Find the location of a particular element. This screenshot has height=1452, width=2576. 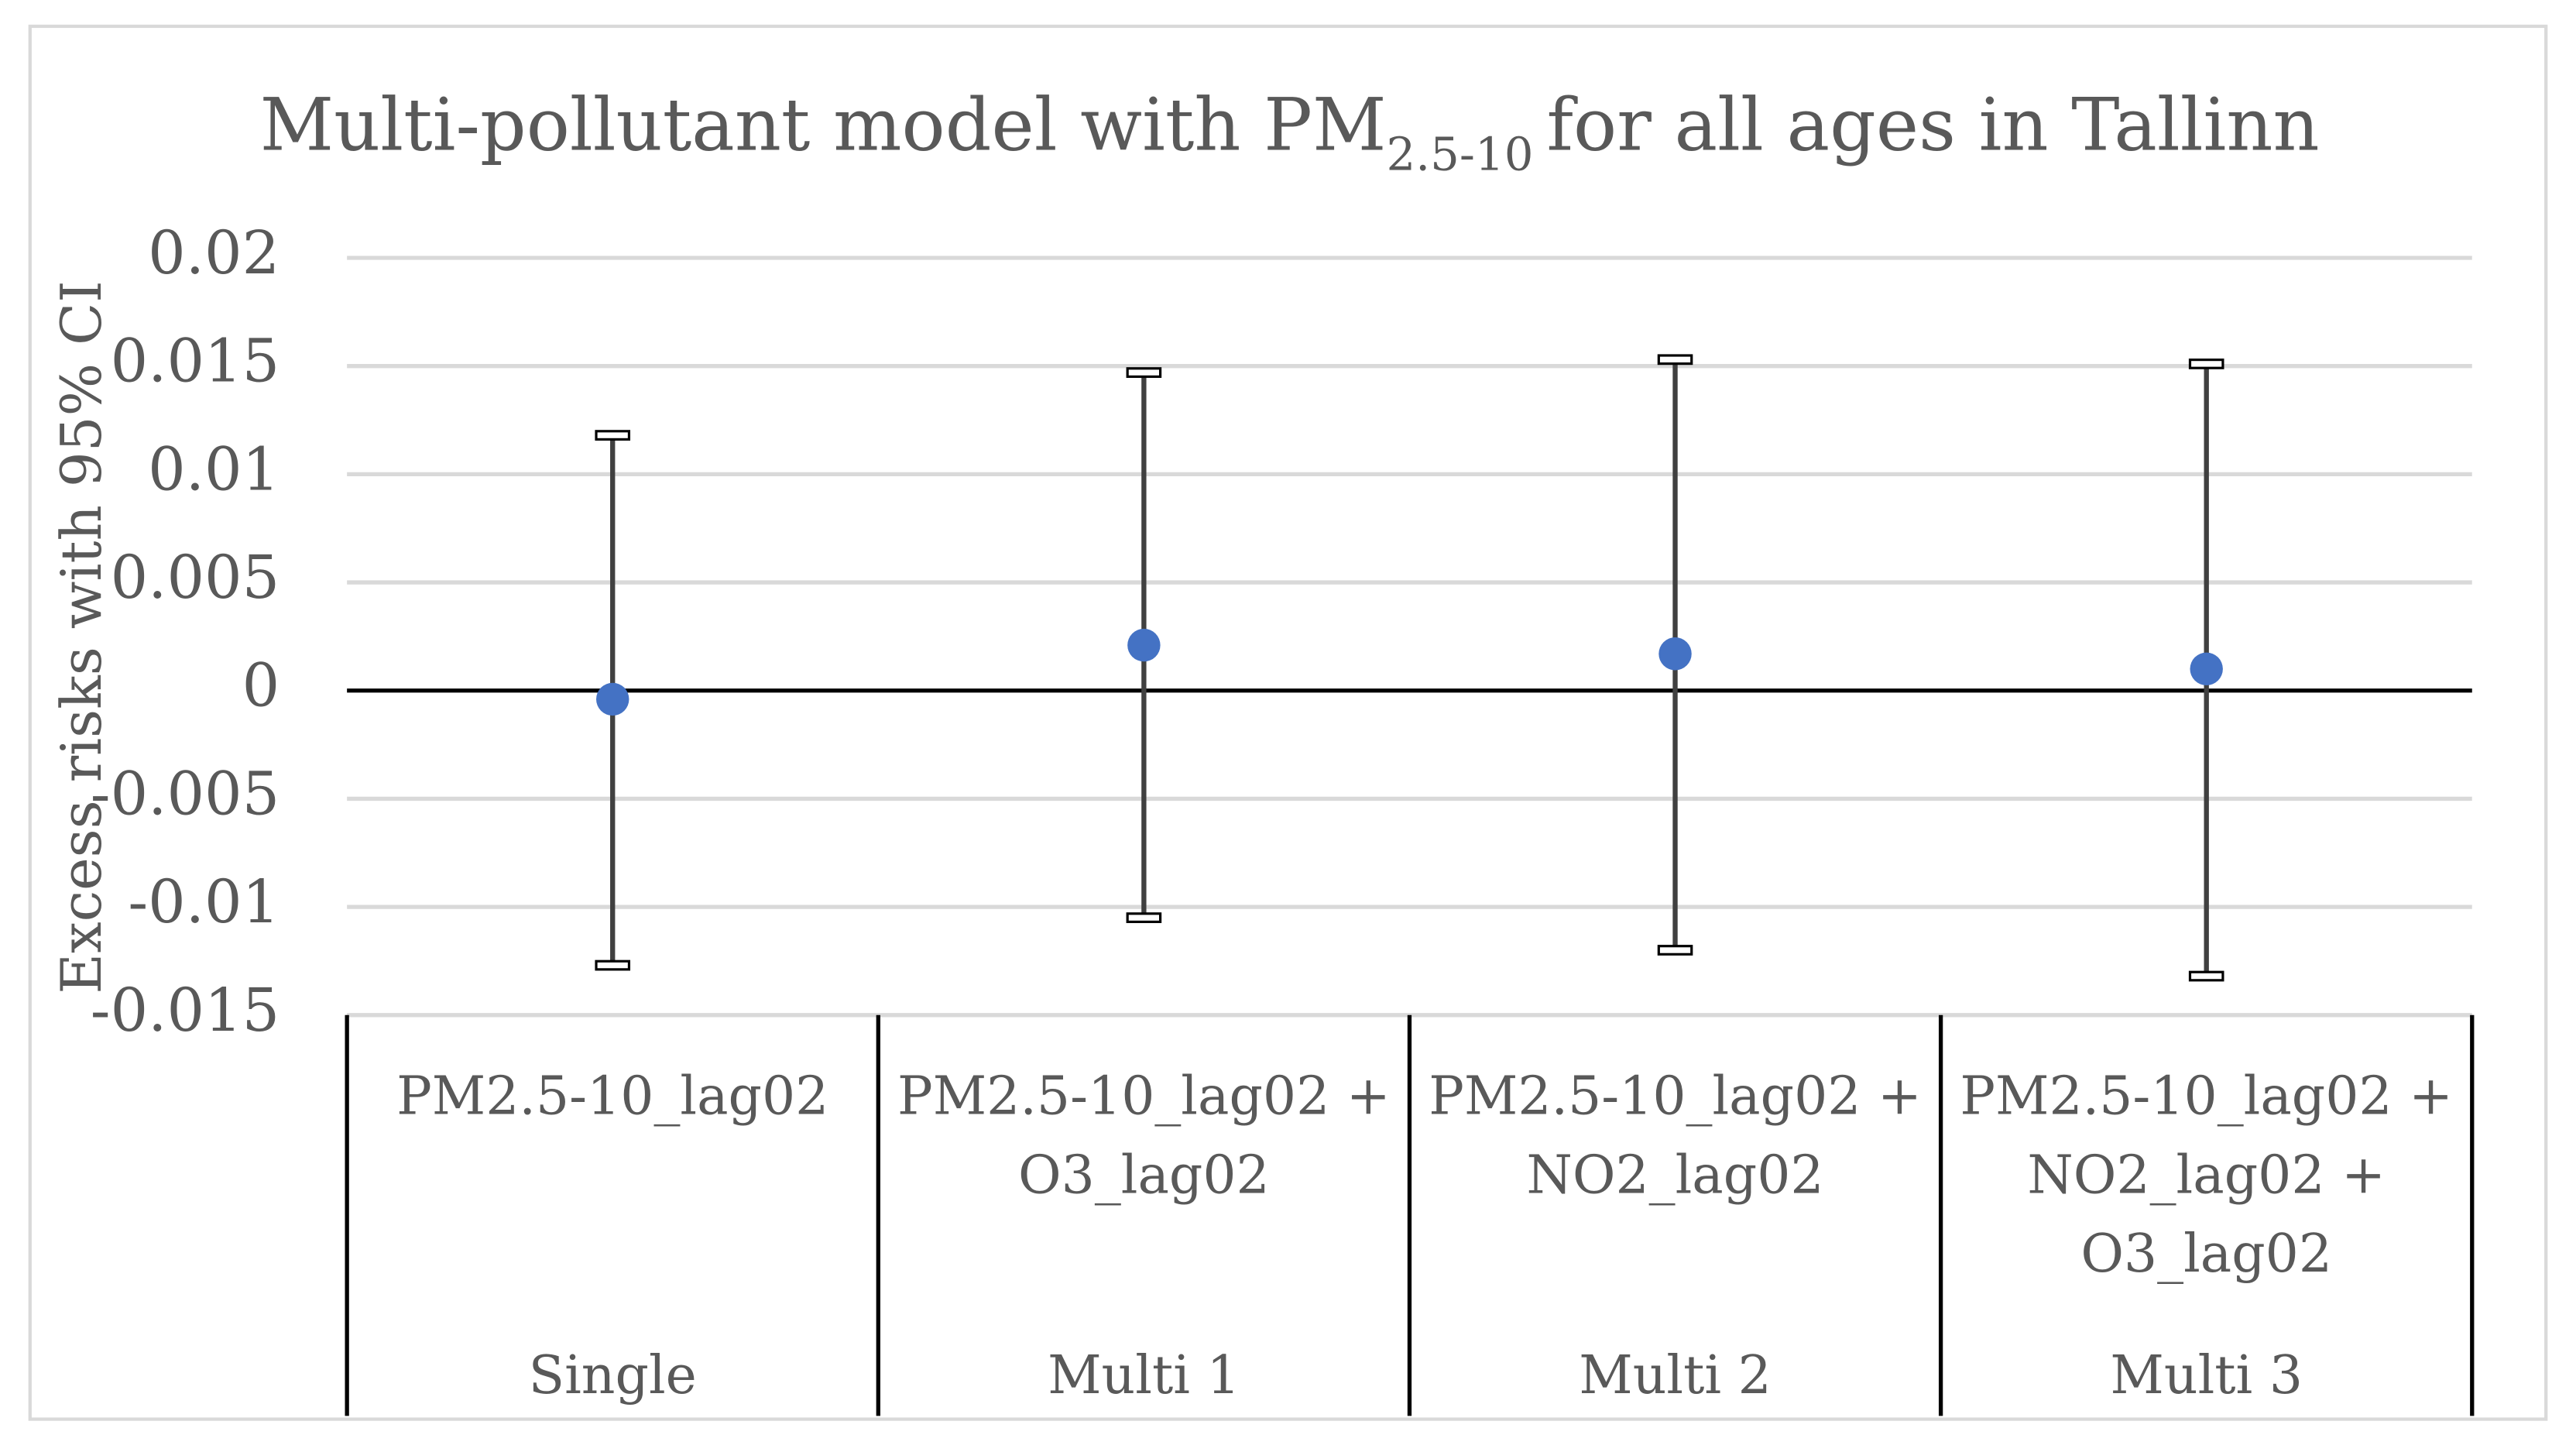

y-tick-label: 0.01 is located at coordinates (214, 469).